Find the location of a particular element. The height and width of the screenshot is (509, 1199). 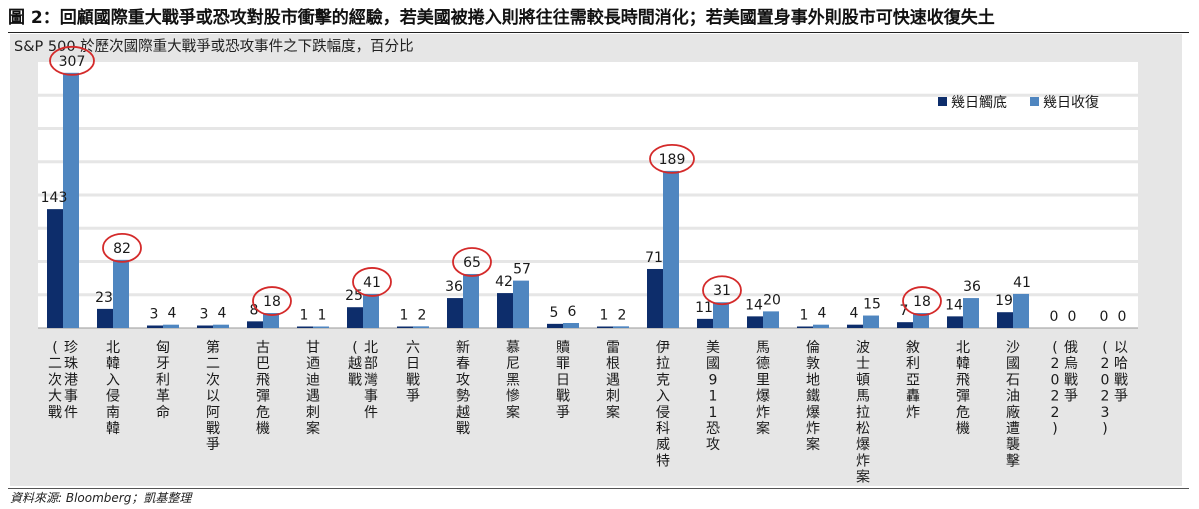

category-label-glyph: 革 is located at coordinates (163, 397).